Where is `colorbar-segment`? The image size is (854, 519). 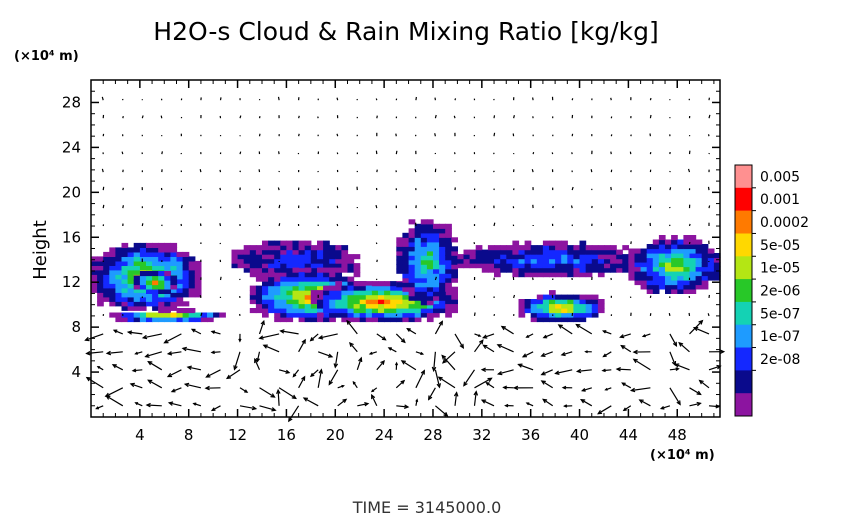
colorbar-segment is located at coordinates (743, 245).